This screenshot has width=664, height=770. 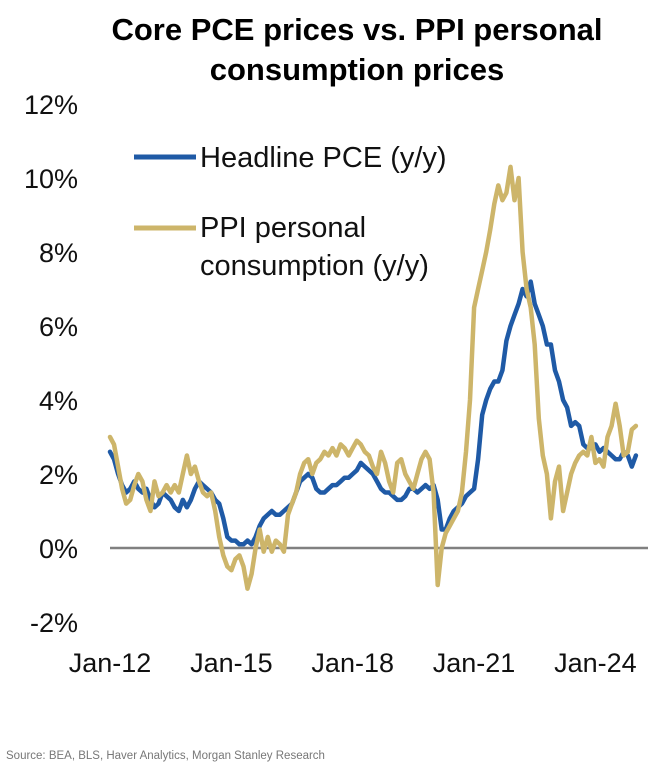 What do you see at coordinates (58, 549) in the screenshot?
I see `y-tick-label: 0%` at bounding box center [58, 549].